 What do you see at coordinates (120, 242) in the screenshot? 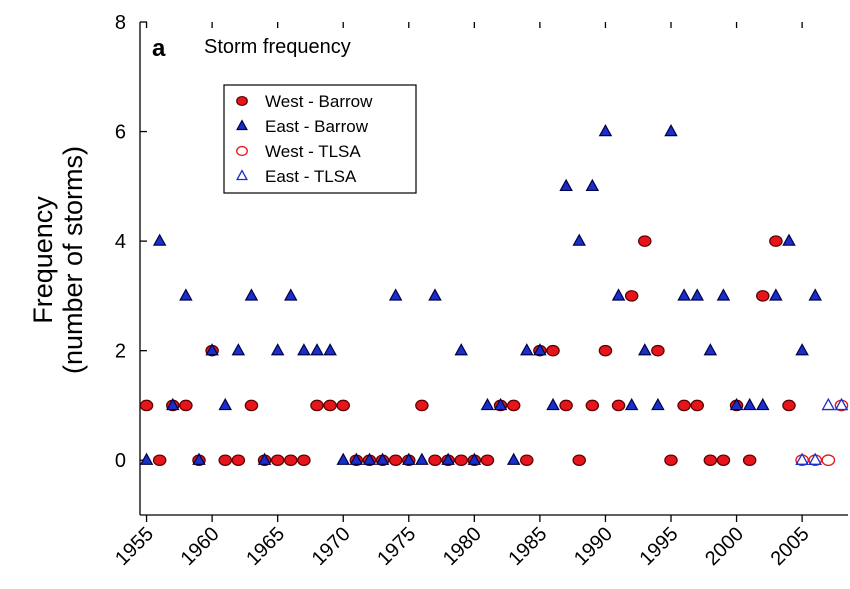
I see `y-tick-label: 4` at bounding box center [120, 242].